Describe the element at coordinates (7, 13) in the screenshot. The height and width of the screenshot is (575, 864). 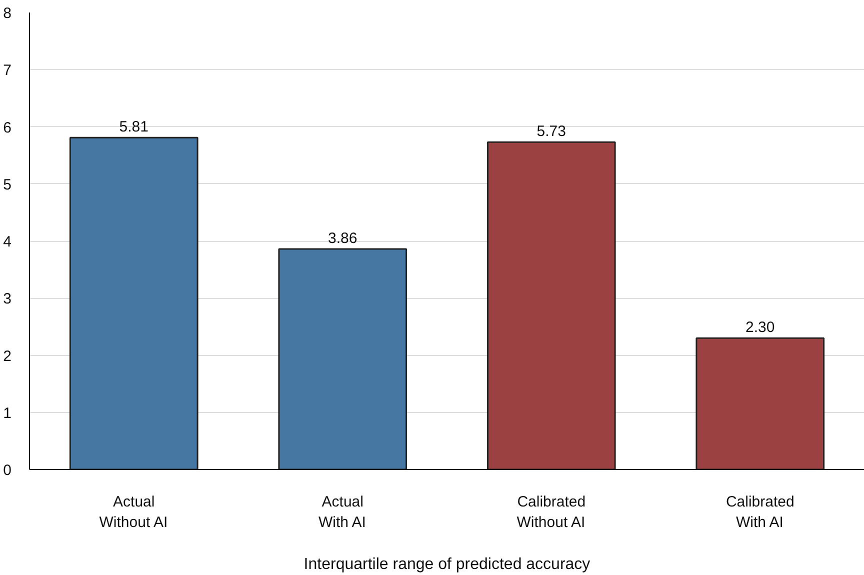
I see `y-tick-label: 8` at that location.